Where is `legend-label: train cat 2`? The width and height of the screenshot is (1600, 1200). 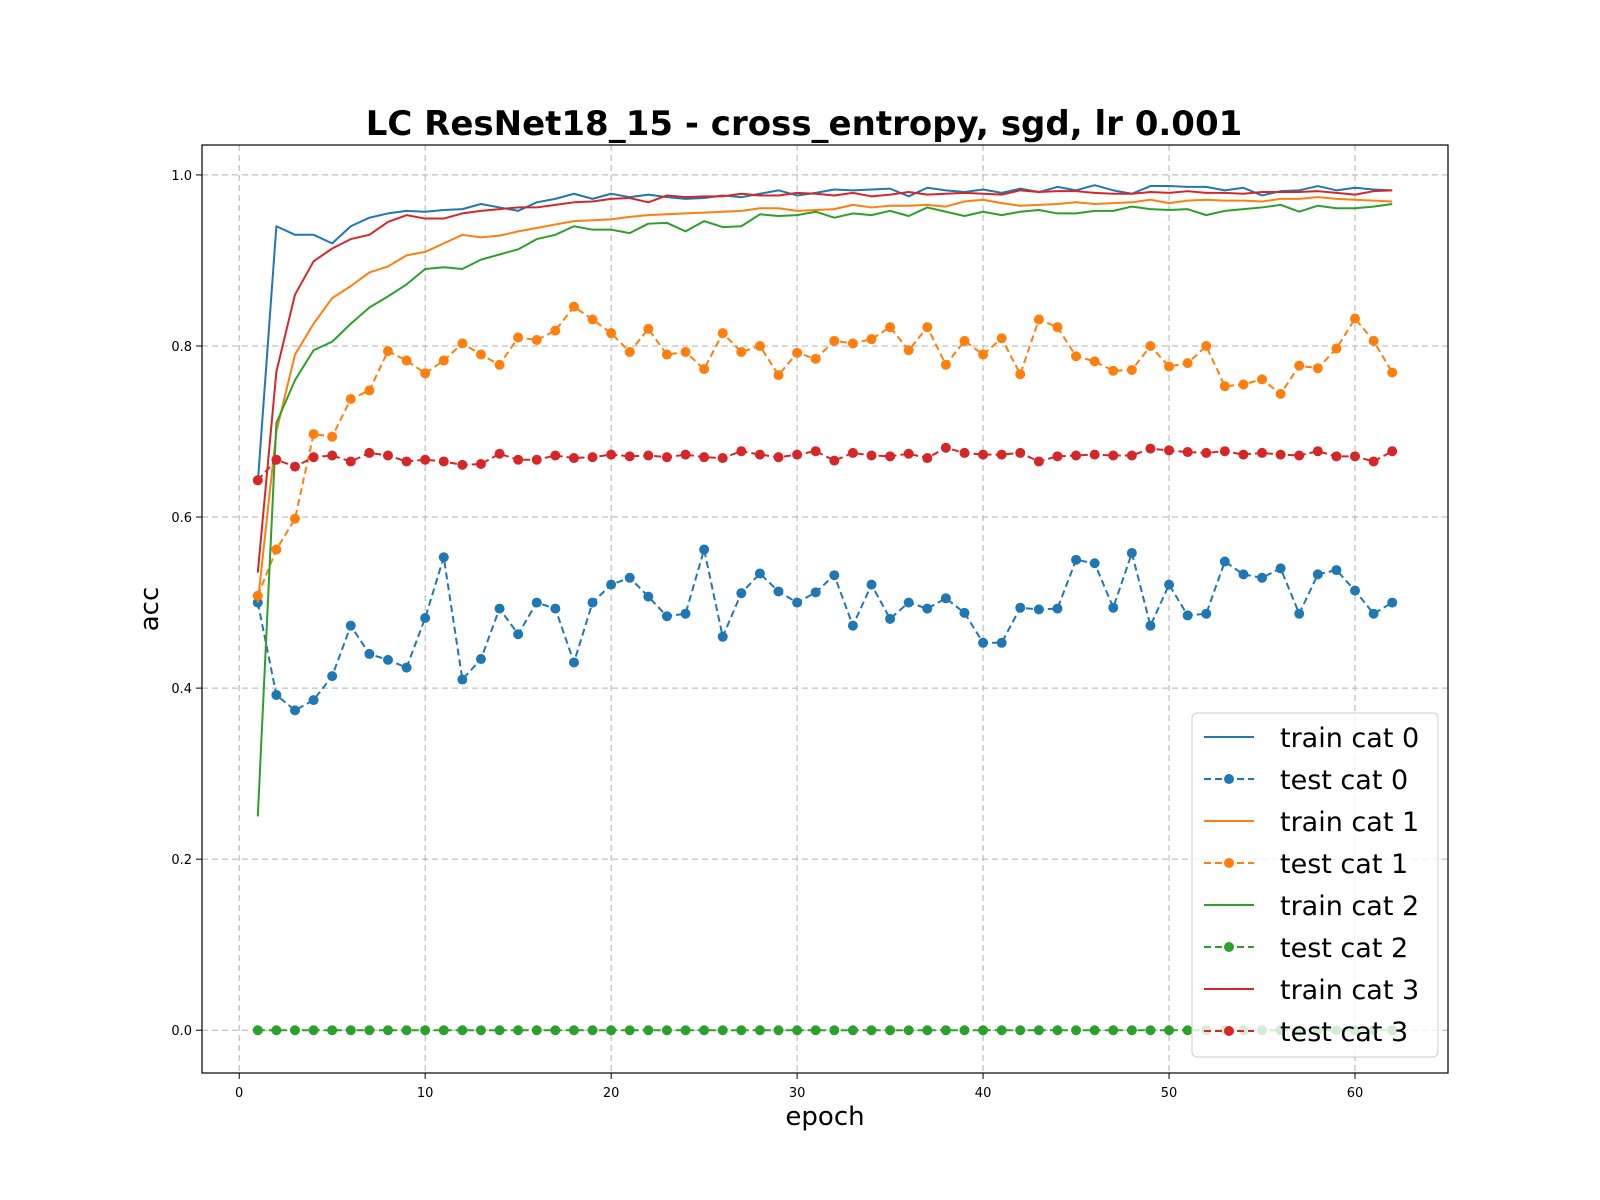
legend-label: train cat 2 is located at coordinates (1349, 906).